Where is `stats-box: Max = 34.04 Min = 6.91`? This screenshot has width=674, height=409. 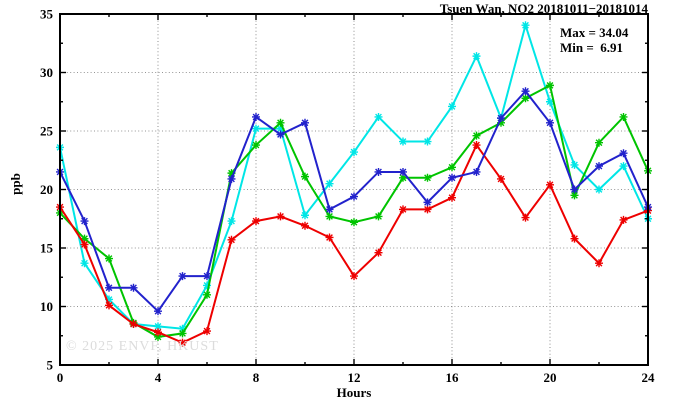 stats-box: Max = 34.04 Min = 6.91 is located at coordinates (594, 40).